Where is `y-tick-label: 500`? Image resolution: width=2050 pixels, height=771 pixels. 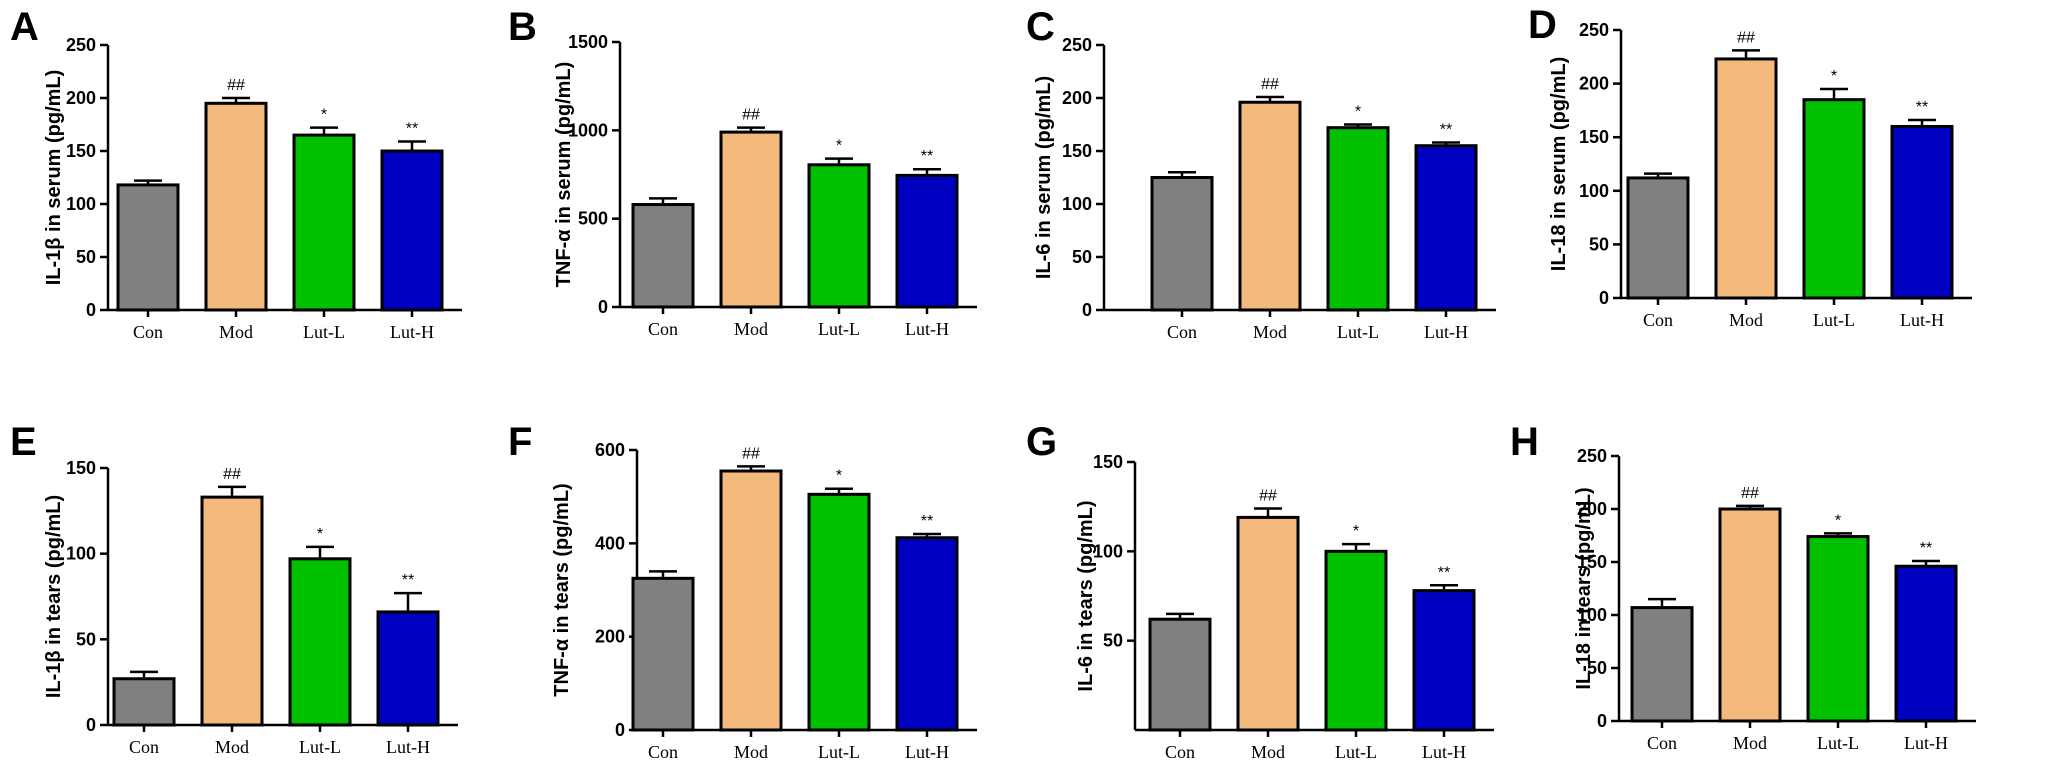 y-tick-label: 500 is located at coordinates (593, 219).